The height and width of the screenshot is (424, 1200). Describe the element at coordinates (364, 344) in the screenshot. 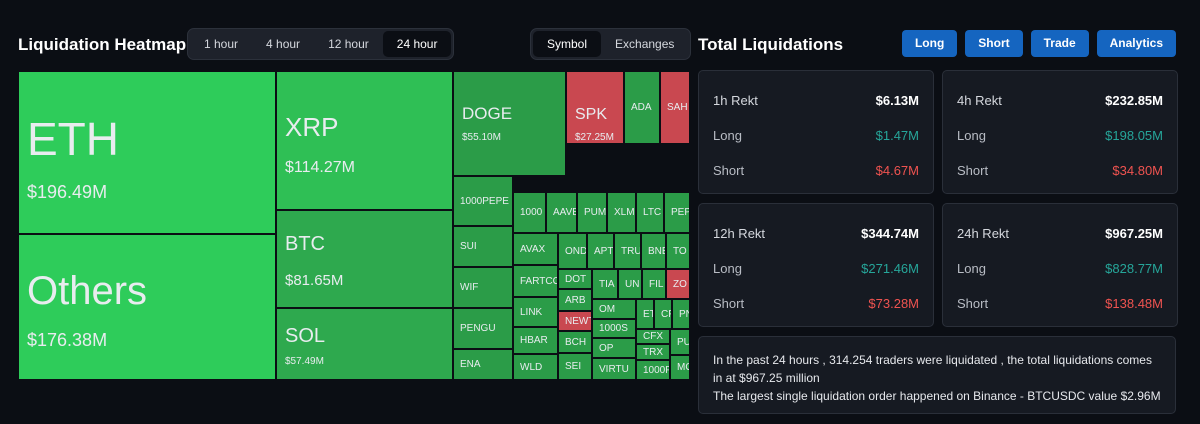

I see `heatmap-cell-sol: SOL $57.49M` at that location.